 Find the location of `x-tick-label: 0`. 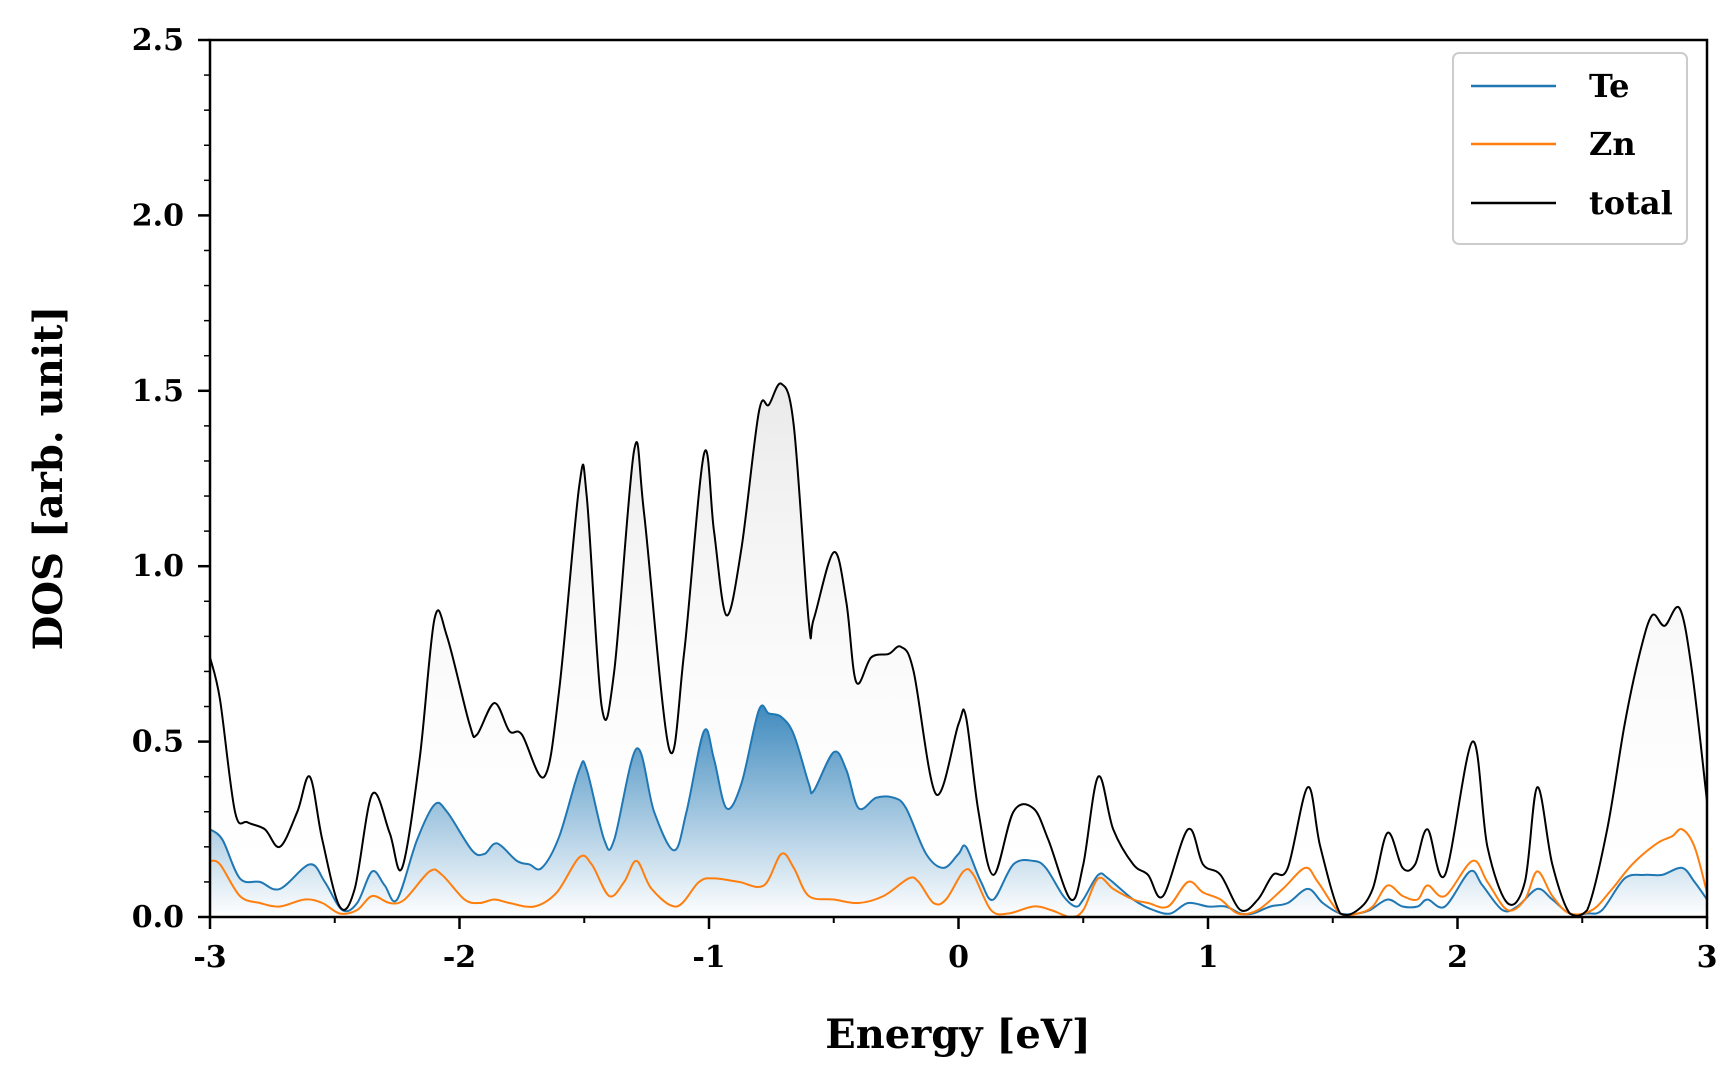

x-tick-label: 0 is located at coordinates (958, 957).